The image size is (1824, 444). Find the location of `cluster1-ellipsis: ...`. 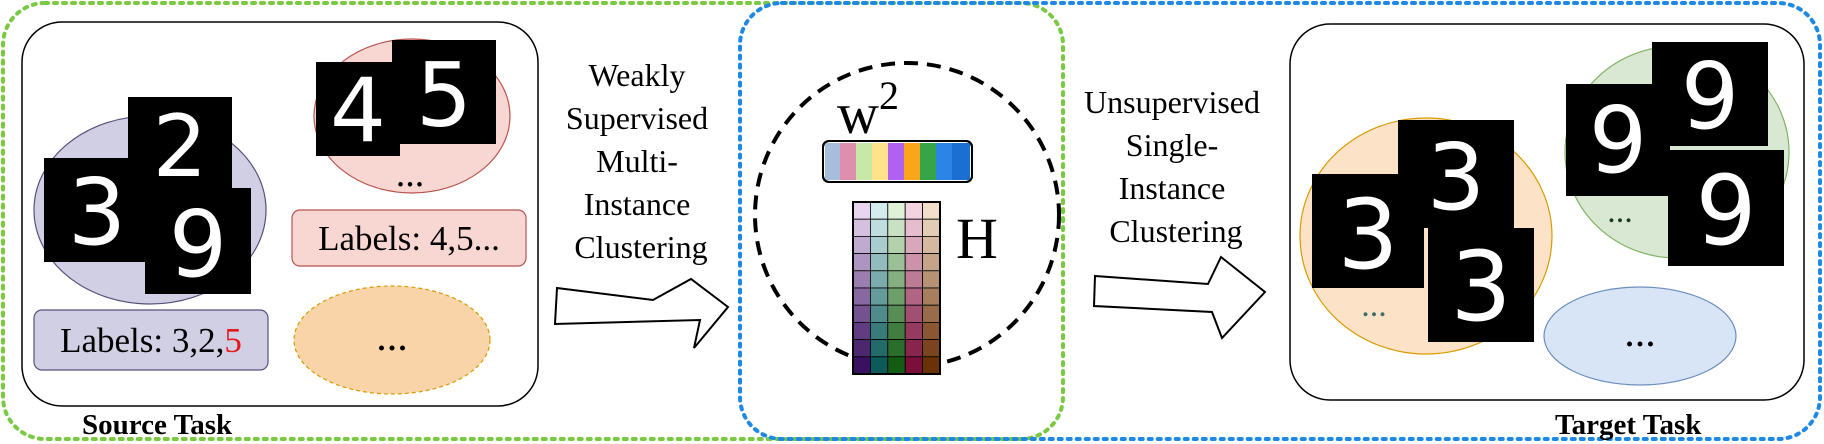

cluster1-ellipsis: ... is located at coordinates (1374, 305).